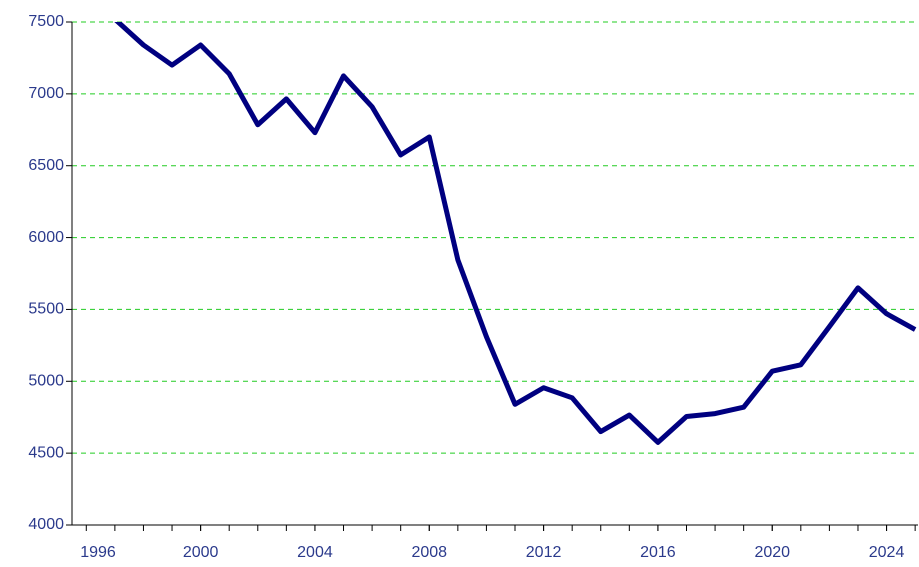 The width and height of the screenshot is (919, 567). What do you see at coordinates (46, 524) in the screenshot?
I see `y-tick-label: 4000` at bounding box center [46, 524].